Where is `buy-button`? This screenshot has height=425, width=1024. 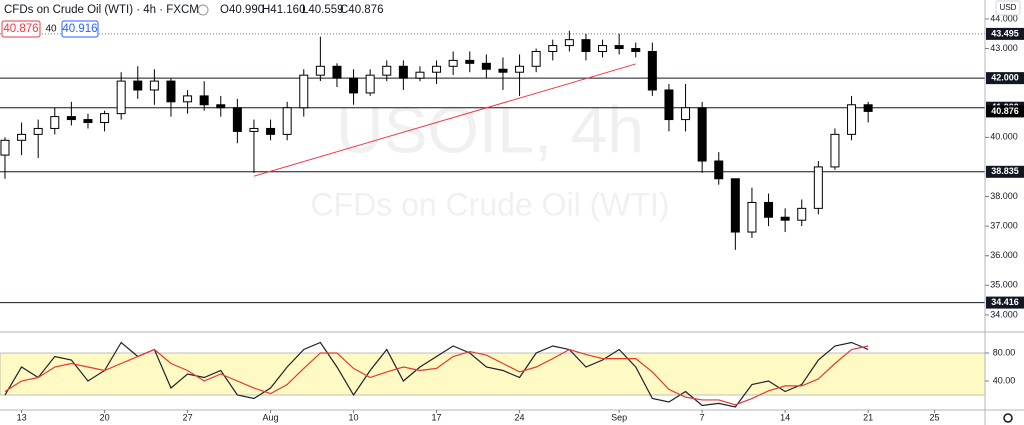 buy-button is located at coordinates (80, 29).